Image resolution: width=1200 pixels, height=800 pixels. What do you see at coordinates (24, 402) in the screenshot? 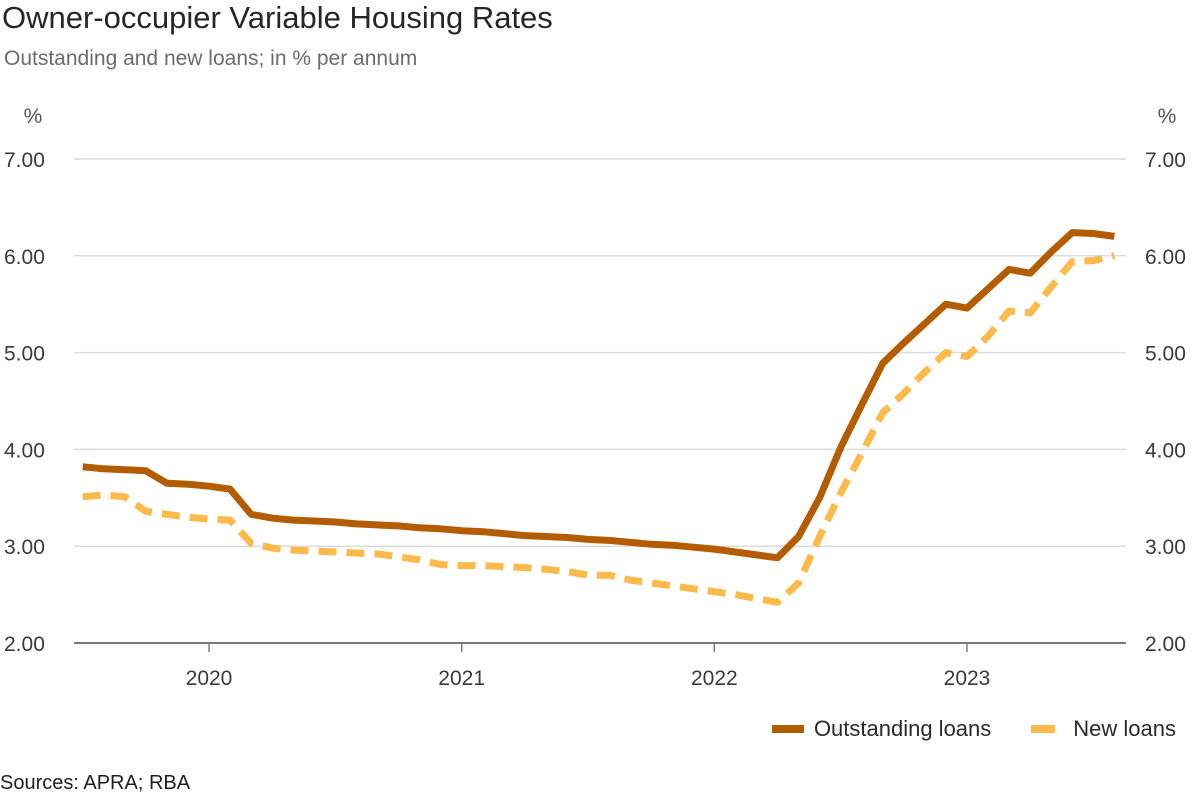
I see `y-axis-left: 2.00 3.00 4.00 5.00 6.00 7.00` at bounding box center [24, 402].